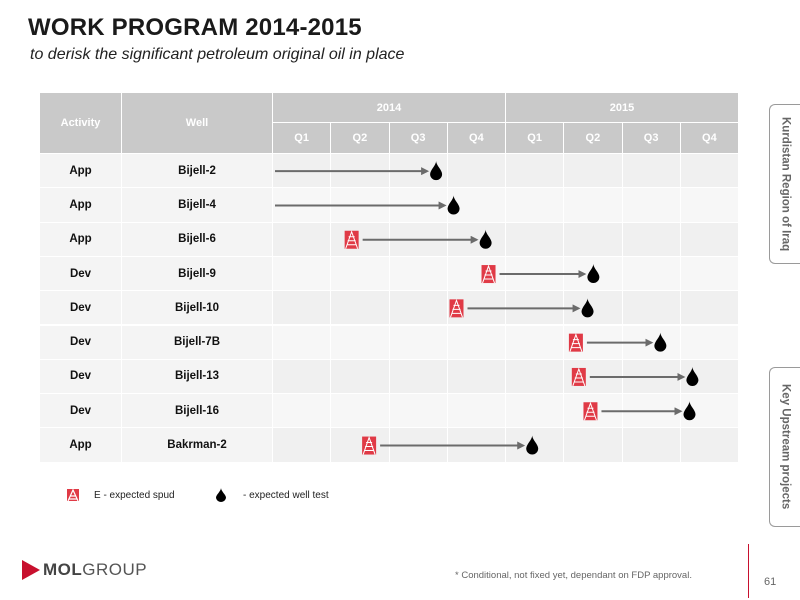  What do you see at coordinates (134, 495) in the screenshot?
I see `legend-spud-label: E - expected spud` at bounding box center [134, 495].